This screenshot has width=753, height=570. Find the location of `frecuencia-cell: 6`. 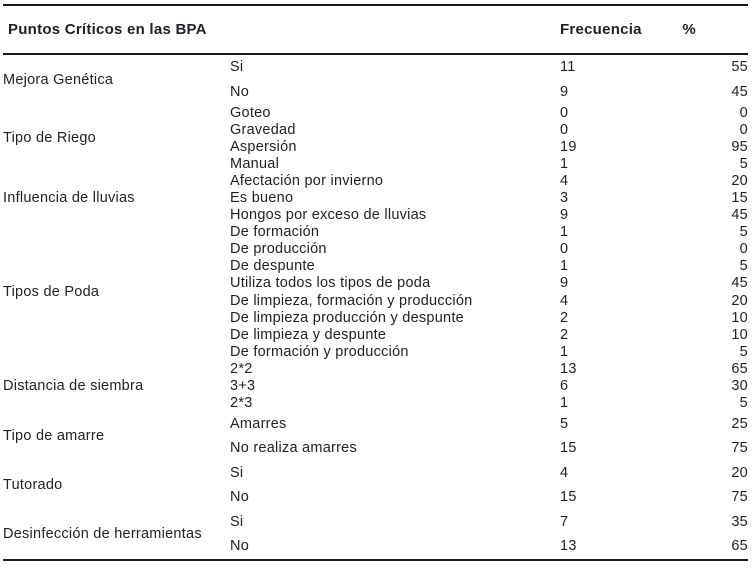

frecuencia-cell: 6 is located at coordinates (564, 386).